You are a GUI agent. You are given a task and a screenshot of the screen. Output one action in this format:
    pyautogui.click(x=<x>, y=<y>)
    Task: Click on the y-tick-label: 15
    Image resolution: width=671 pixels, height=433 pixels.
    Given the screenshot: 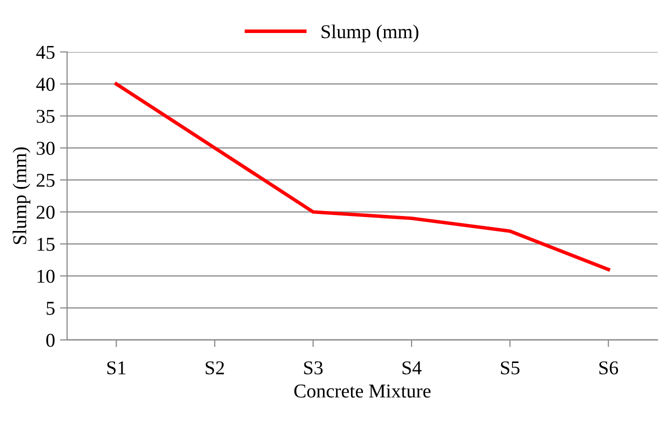 What is the action you would take?
    pyautogui.click(x=46, y=244)
    